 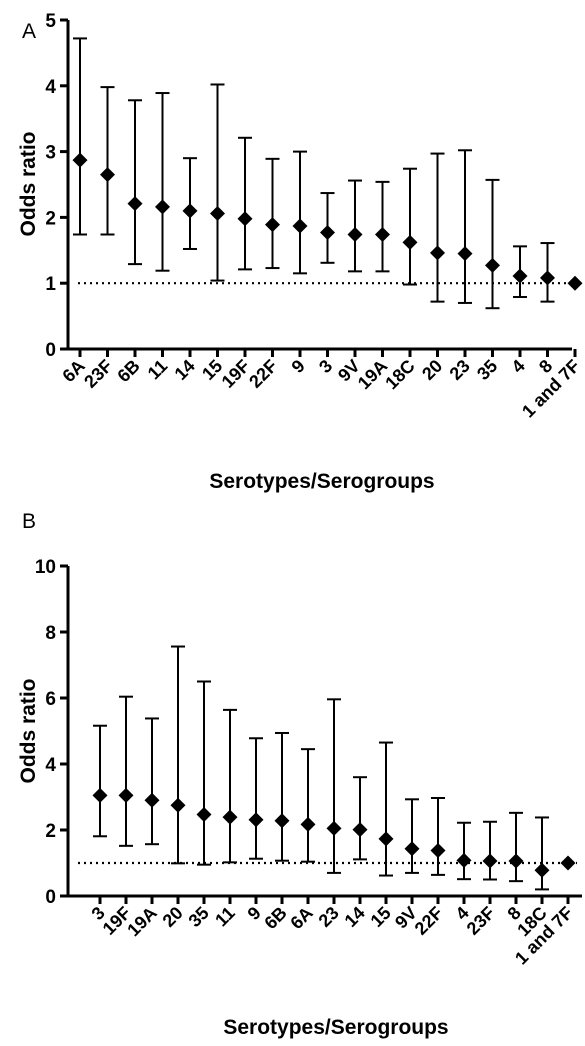 I want to click on panel-a-x-tick-label: 22F, so click(x=263, y=374).